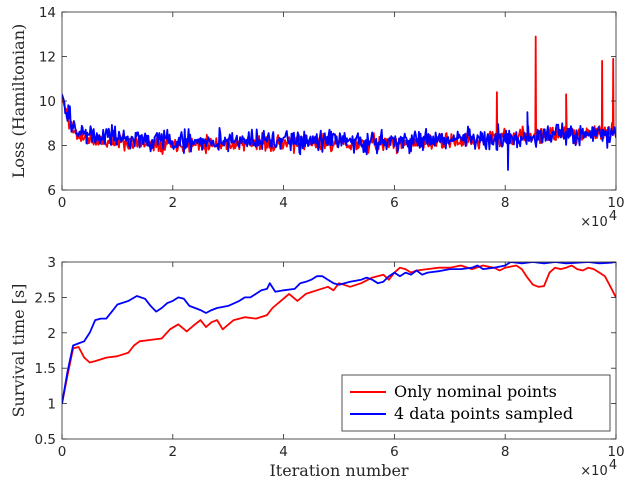 The height and width of the screenshot is (485, 626). Describe the element at coordinates (45, 298) in the screenshot. I see `survival-y-tick-label: 2.5` at that location.